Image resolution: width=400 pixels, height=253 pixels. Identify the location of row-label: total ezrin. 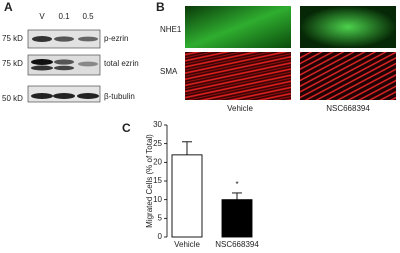
(121, 63).